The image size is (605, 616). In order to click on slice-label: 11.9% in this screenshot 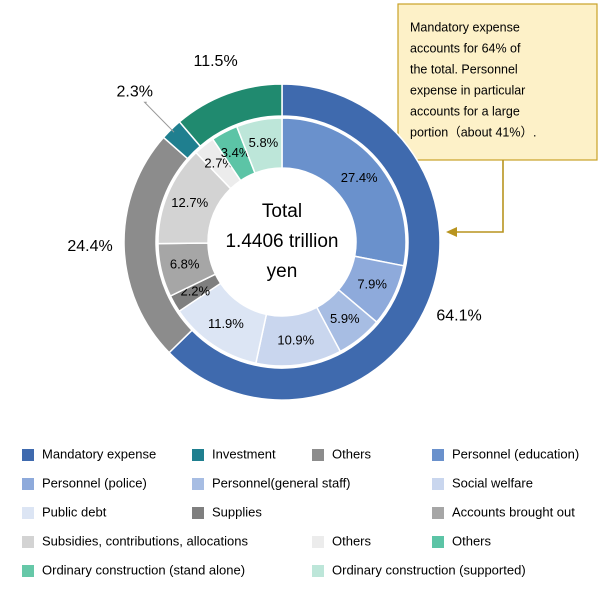, I will do `click(226, 323)`.